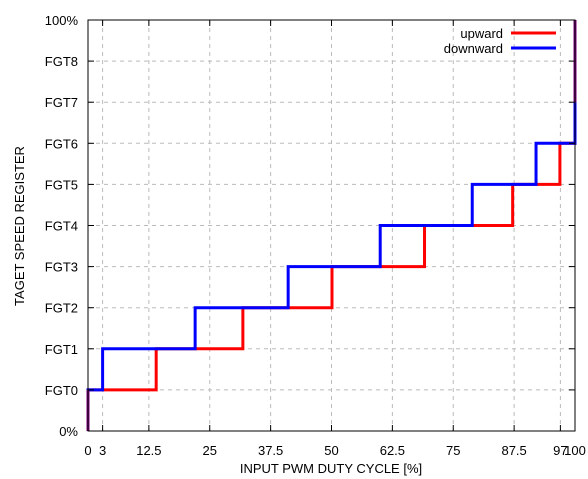 The width and height of the screenshot is (588, 479). I want to click on y-tick-label: FGT3, so click(61, 267).